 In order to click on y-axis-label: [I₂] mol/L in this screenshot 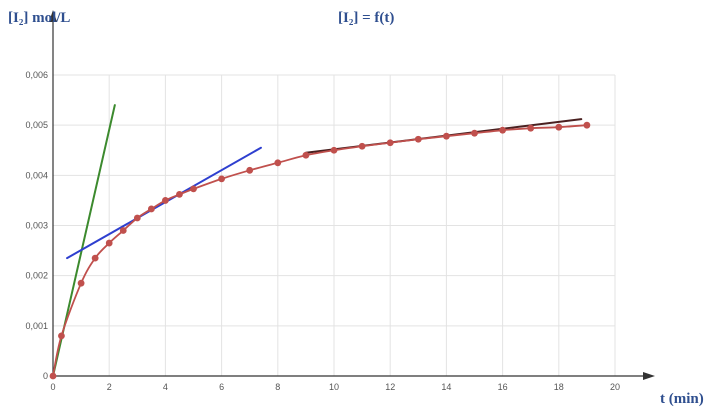, I will do `click(39, 18)`.